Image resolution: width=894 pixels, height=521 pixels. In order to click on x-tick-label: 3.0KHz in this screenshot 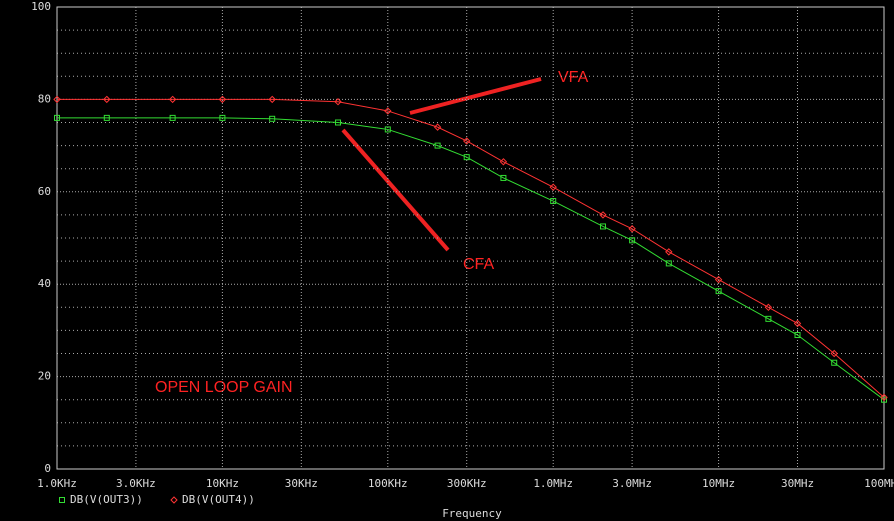, I will do `click(136, 483)`.